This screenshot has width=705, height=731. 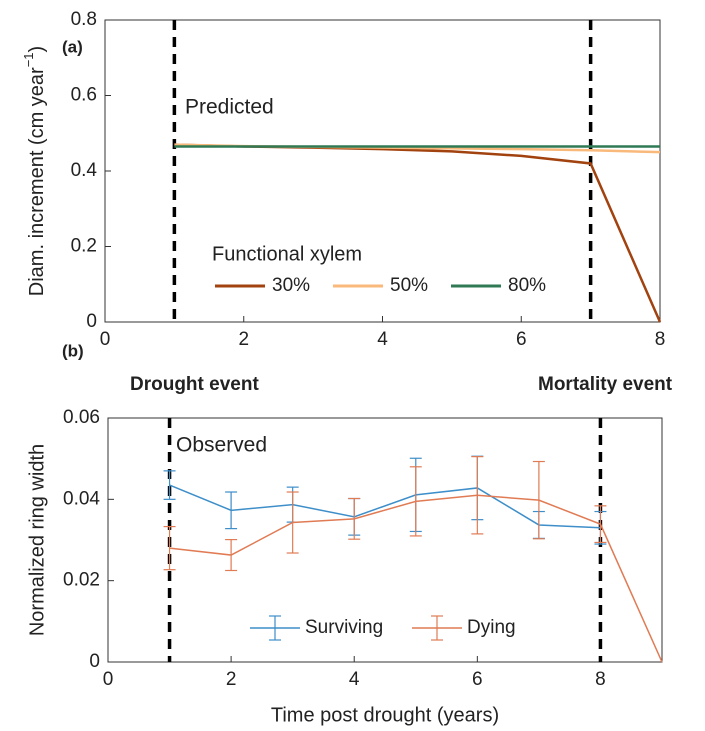 I want to click on y-tick-label: 0.6, so click(x=84, y=95).